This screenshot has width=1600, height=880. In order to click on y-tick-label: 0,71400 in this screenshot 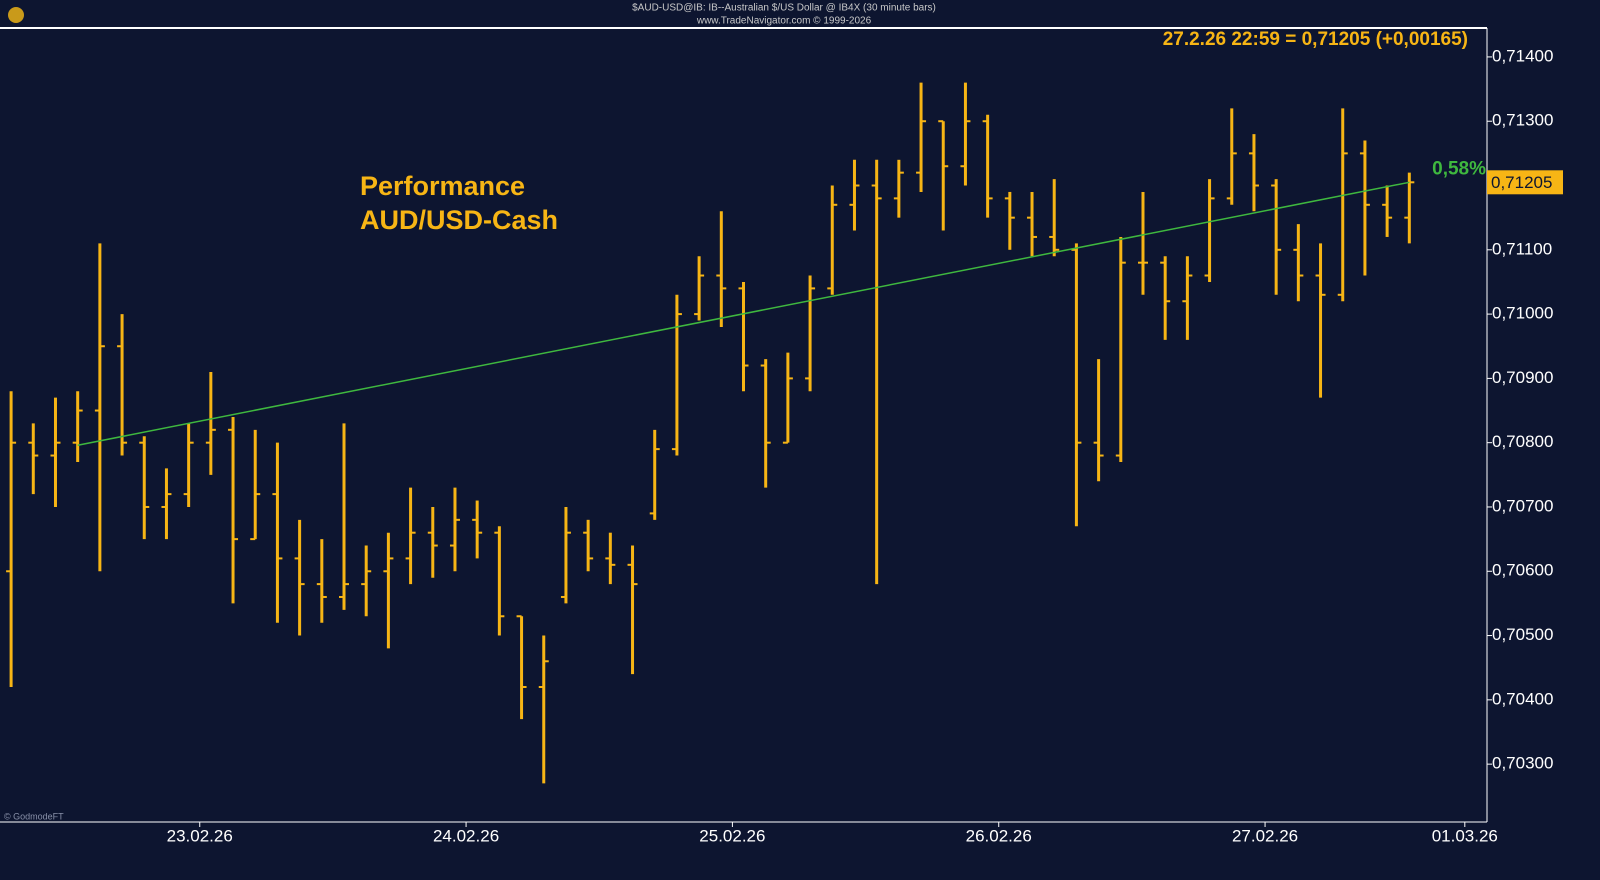, I will do `click(1522, 55)`.